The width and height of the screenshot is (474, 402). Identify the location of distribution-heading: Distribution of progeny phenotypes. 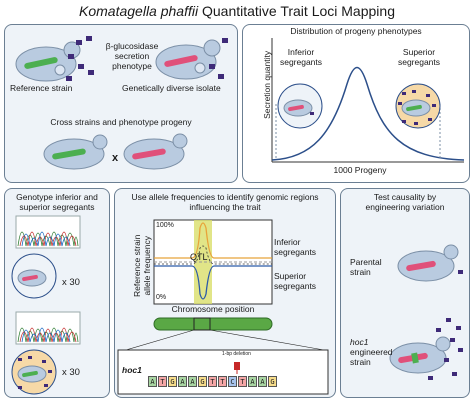
(356, 31).